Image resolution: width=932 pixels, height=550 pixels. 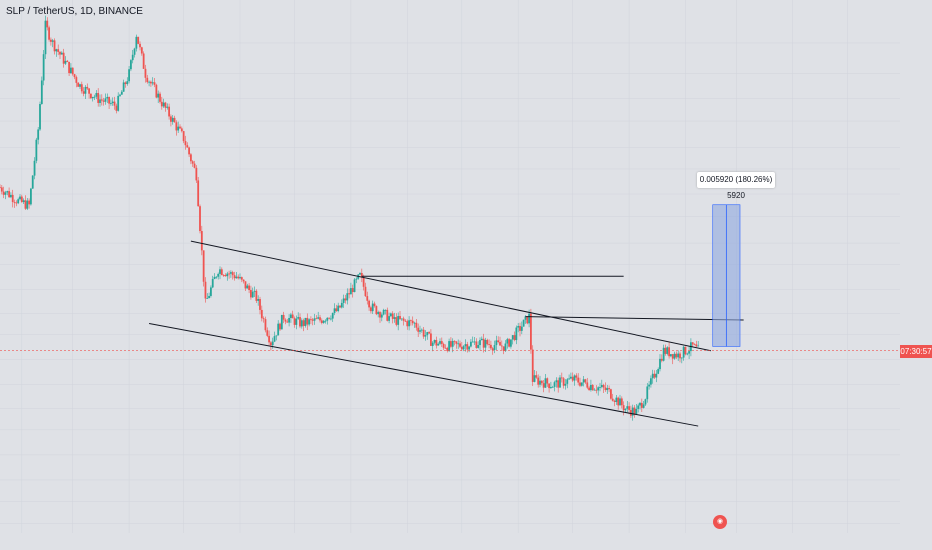 I want to click on time-axis, so click(x=450, y=541).